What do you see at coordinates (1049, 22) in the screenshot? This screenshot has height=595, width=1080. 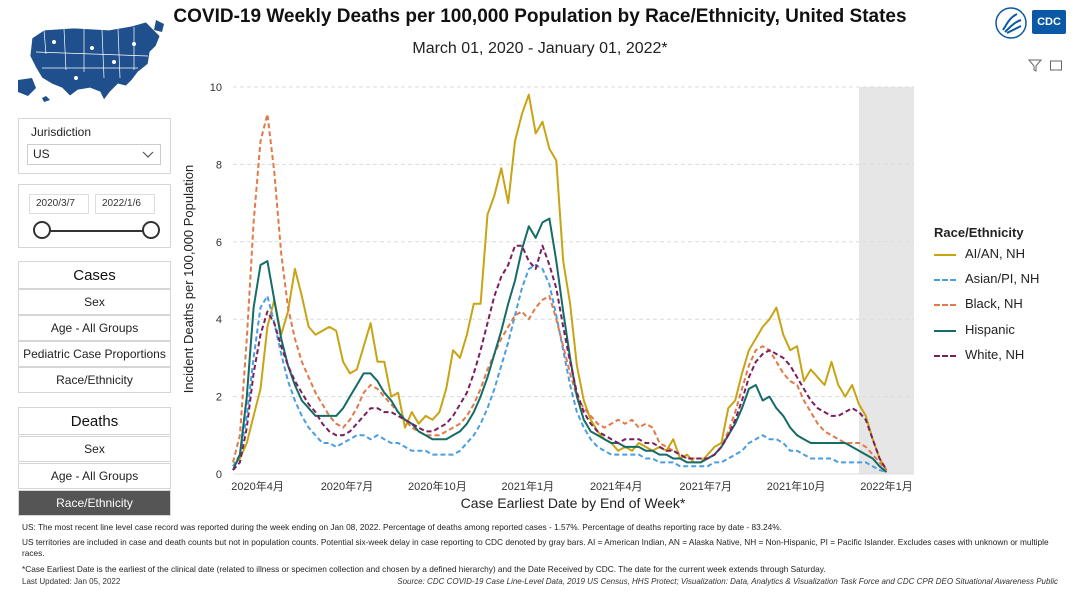 I see `cdc-logo: CDC` at bounding box center [1049, 22].